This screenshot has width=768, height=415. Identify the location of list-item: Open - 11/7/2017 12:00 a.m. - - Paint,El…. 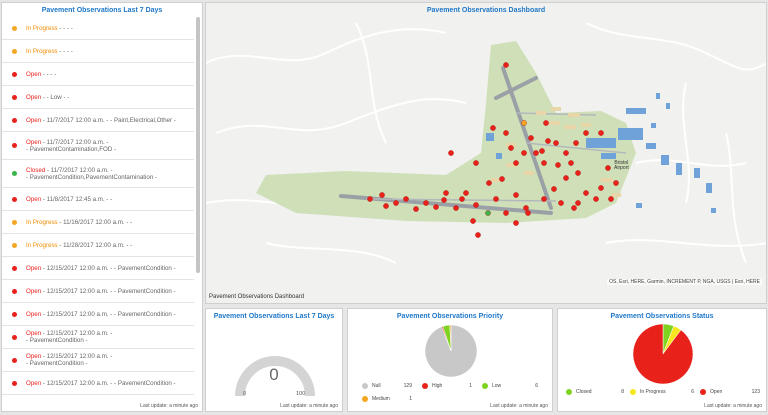
(98, 120).